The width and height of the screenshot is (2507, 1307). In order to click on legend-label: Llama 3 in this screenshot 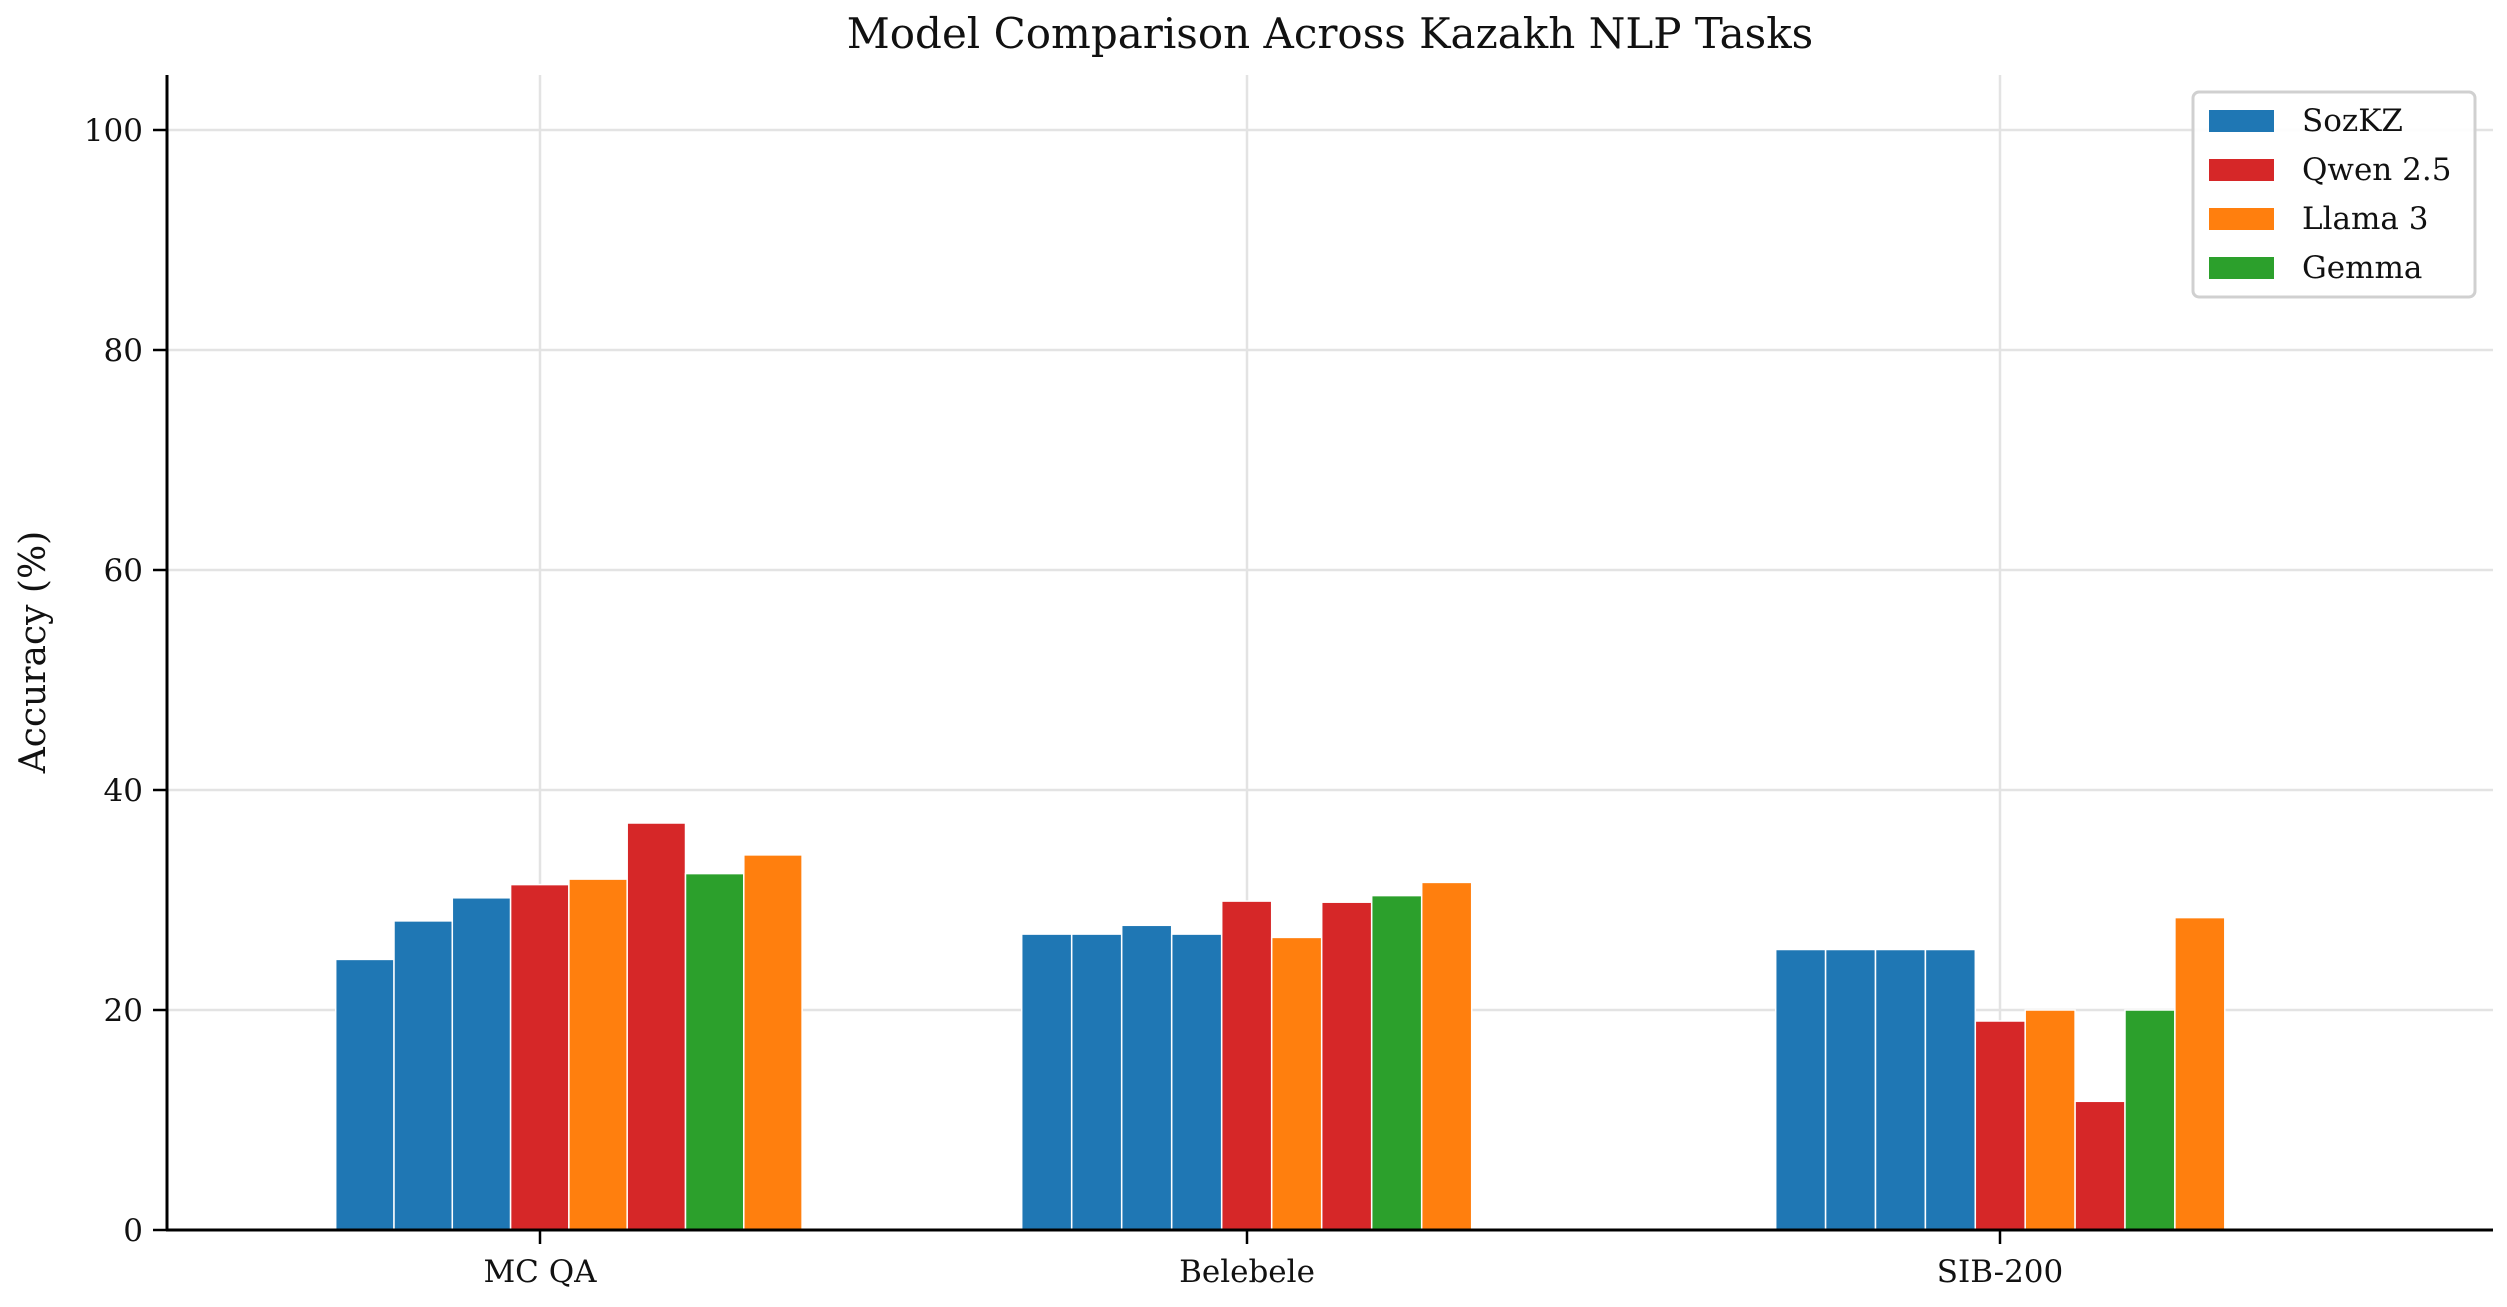, I will do `click(2365, 219)`.